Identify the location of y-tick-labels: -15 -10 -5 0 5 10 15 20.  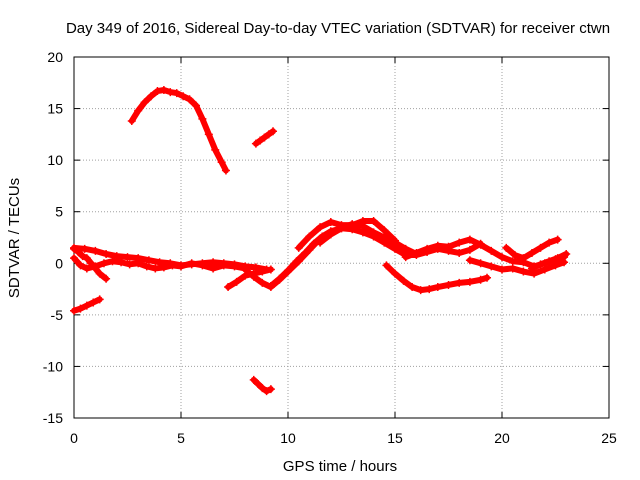
(53, 237).